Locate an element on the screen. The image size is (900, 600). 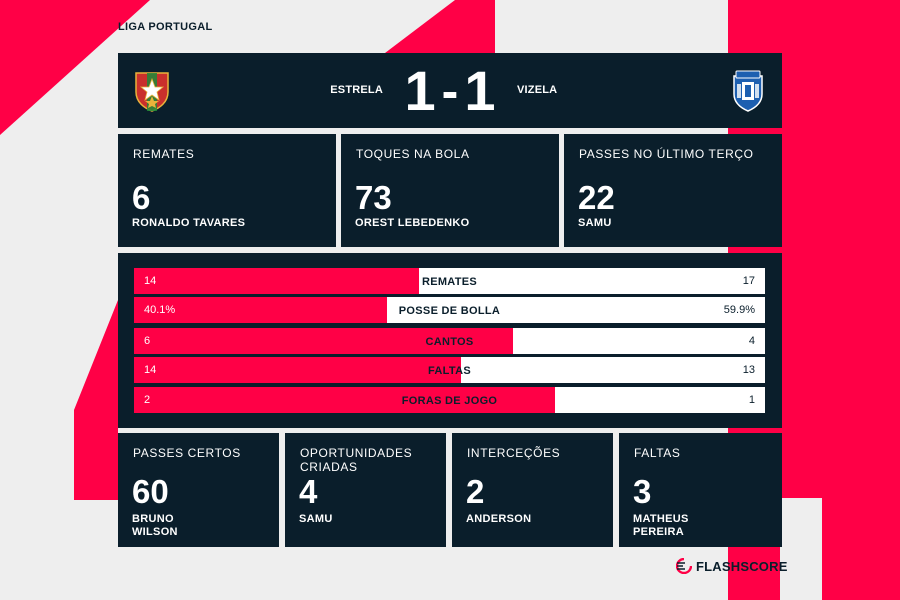
estrela-crest-icon is located at coordinates (152, 92).